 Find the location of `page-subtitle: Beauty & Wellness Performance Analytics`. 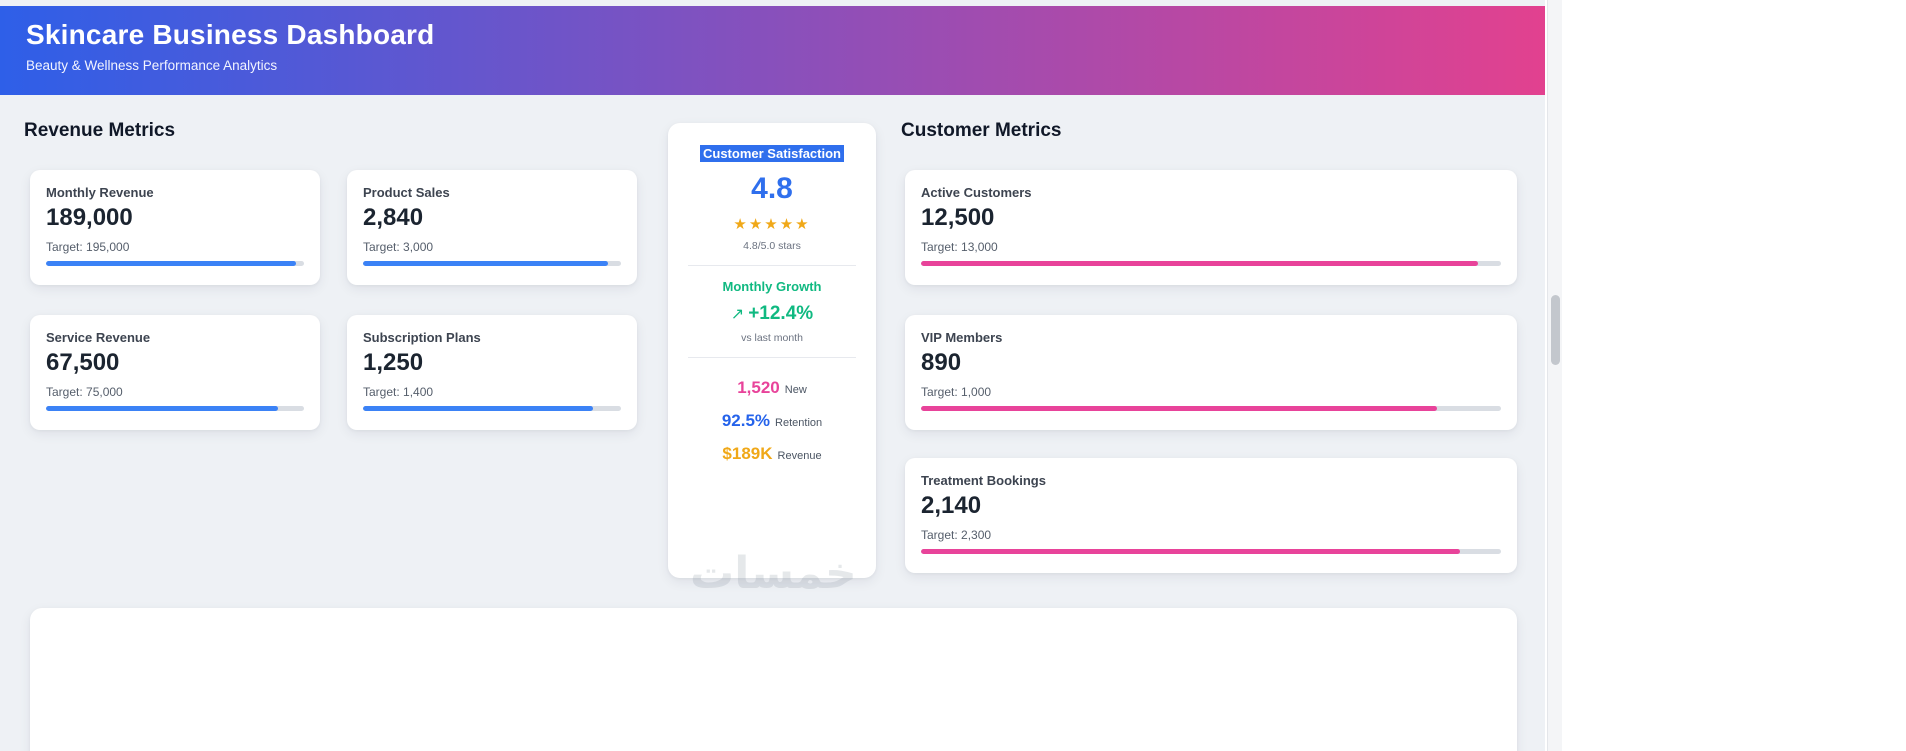

page-subtitle: Beauty & Wellness Performance Analytics is located at coordinates (152, 65).